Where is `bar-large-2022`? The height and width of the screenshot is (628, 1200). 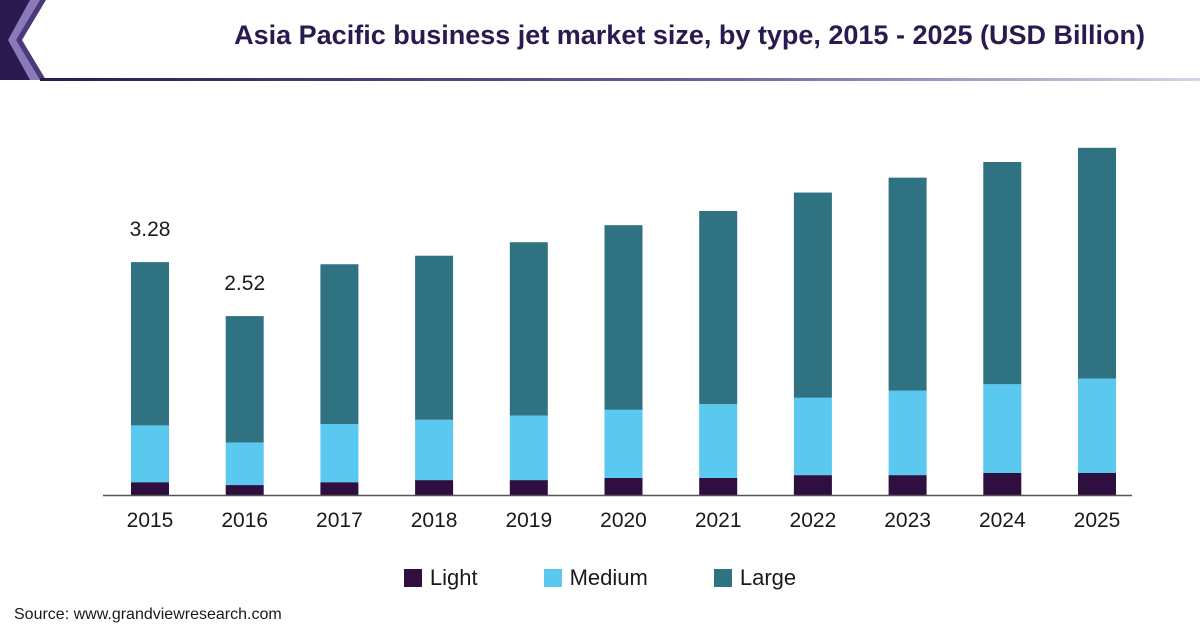 bar-large-2022 is located at coordinates (812, 295).